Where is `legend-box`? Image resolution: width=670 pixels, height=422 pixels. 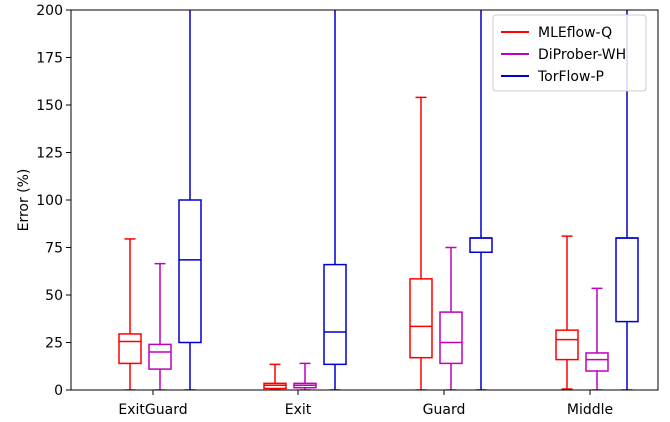
legend-box is located at coordinates (569, 53).